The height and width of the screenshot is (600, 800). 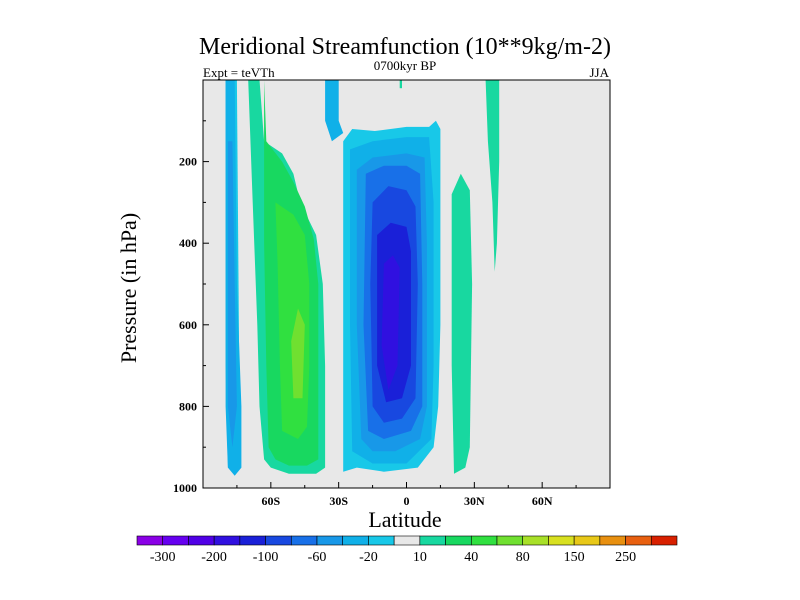 What do you see at coordinates (368, 557) in the screenshot?
I see `colorbar-label: -20` at bounding box center [368, 557].